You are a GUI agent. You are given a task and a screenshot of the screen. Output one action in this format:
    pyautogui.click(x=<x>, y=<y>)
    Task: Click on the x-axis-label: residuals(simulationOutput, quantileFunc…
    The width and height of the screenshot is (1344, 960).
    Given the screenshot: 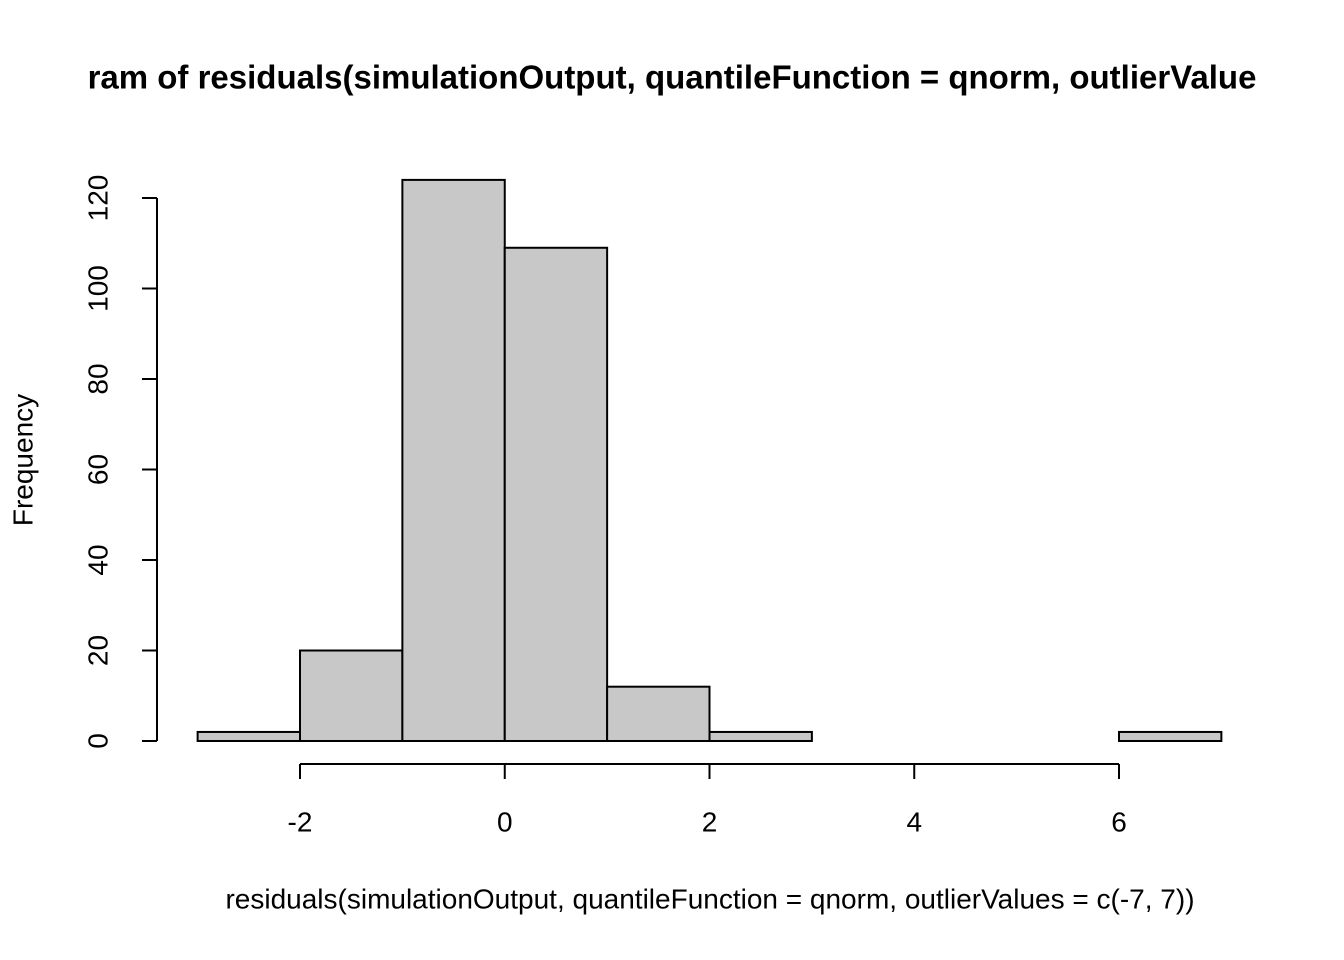 What is the action you would take?
    pyautogui.click(x=709, y=898)
    